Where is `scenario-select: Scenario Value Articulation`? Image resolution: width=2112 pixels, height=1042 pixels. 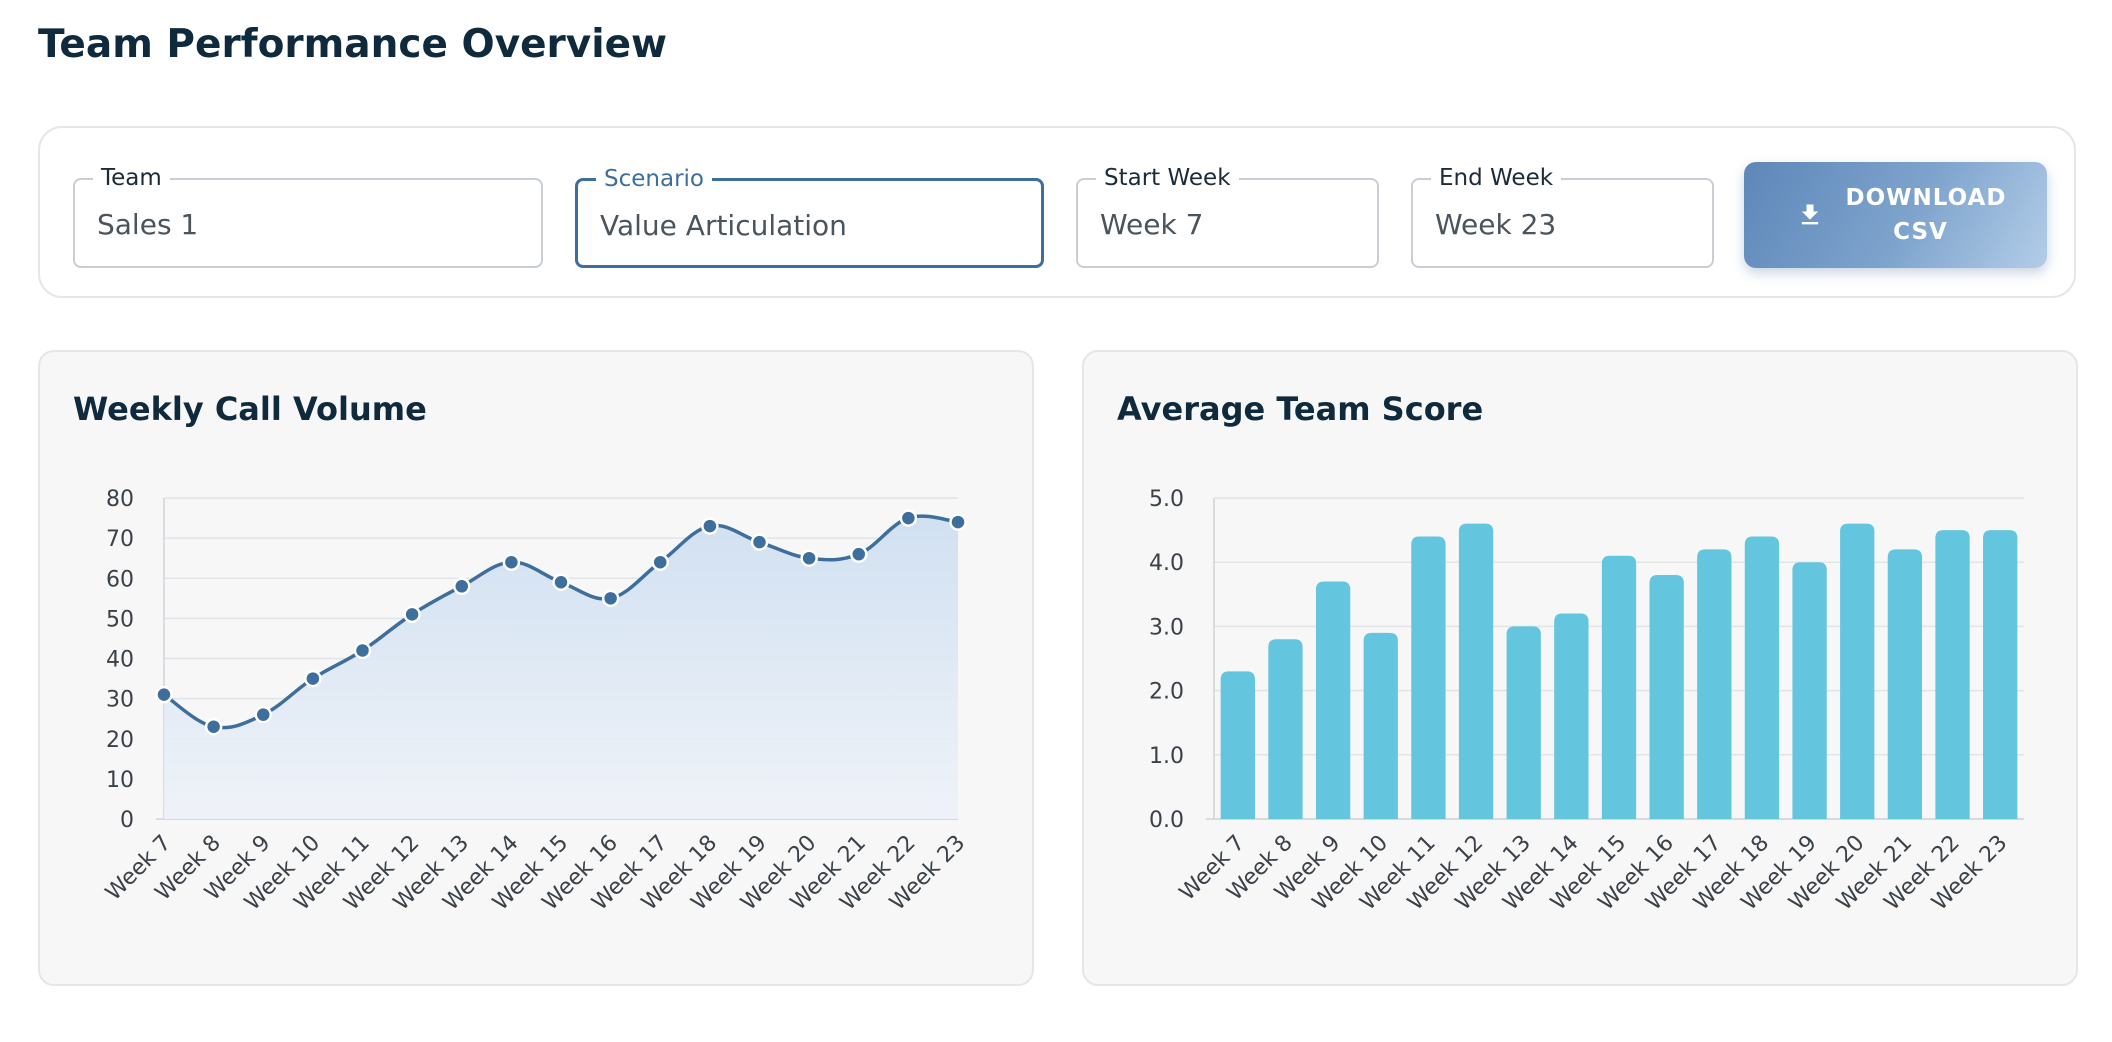 scenario-select: Scenario Value Articulation is located at coordinates (809, 216).